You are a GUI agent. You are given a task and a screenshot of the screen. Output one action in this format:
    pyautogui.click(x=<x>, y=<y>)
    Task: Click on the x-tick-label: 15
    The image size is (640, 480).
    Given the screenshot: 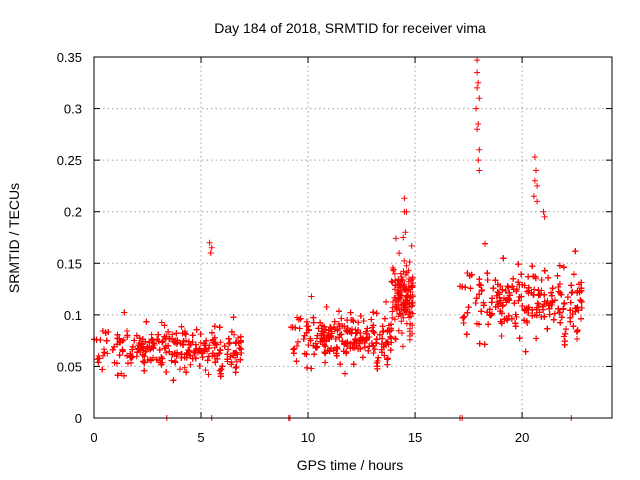 What is the action you would take?
    pyautogui.click(x=415, y=437)
    